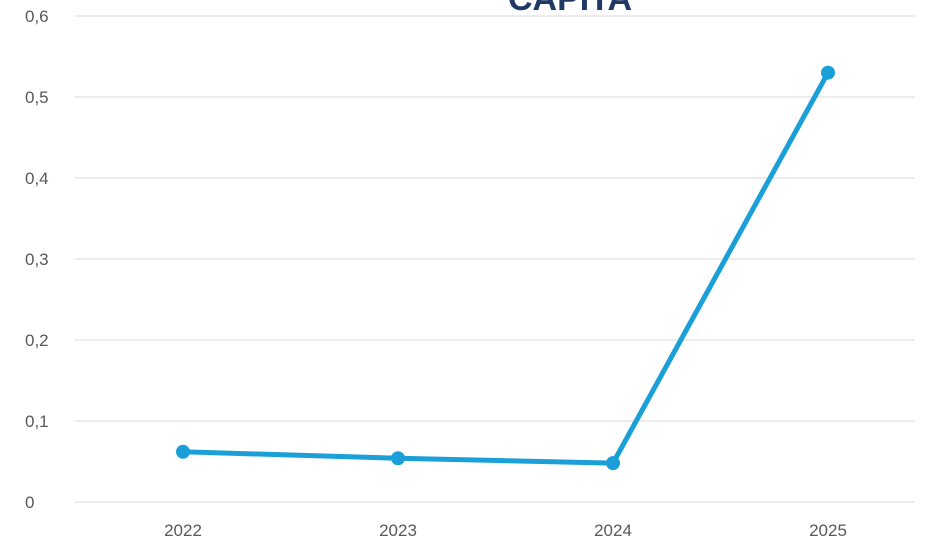 Image resolution: width=930 pixels, height=544 pixels. I want to click on x-tick-label: 2024, so click(613, 530).